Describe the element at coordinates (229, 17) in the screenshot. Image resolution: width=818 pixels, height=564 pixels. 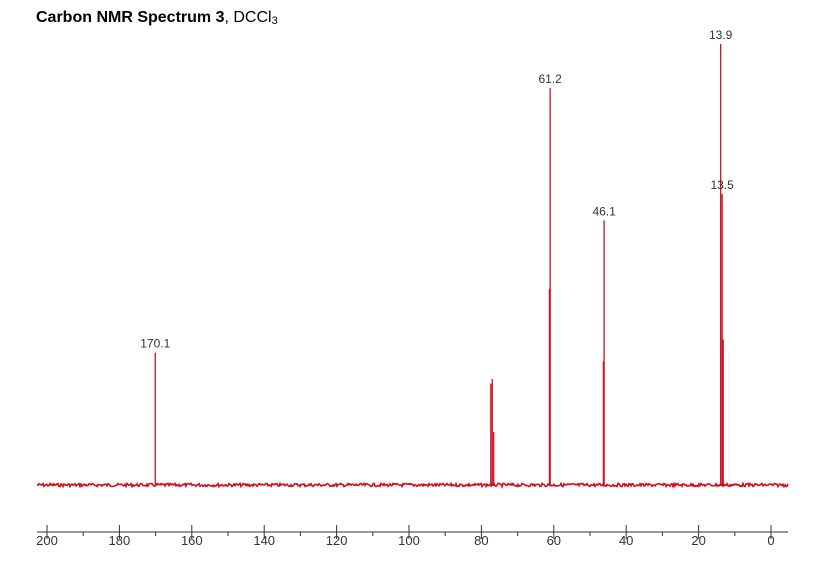
I see `title-sep: ,` at that location.